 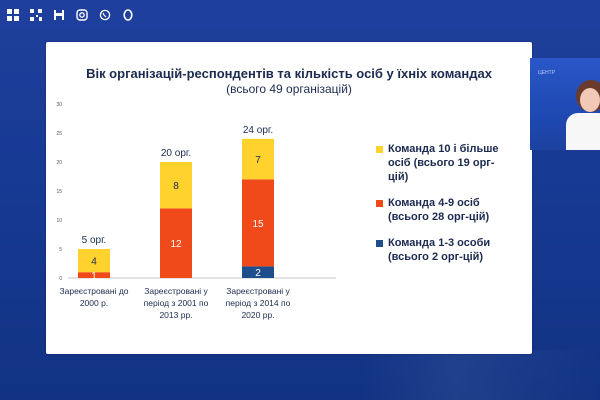 I want to click on legend-label-1-3-line1: Команда 1-3 особи, so click(x=439, y=243).